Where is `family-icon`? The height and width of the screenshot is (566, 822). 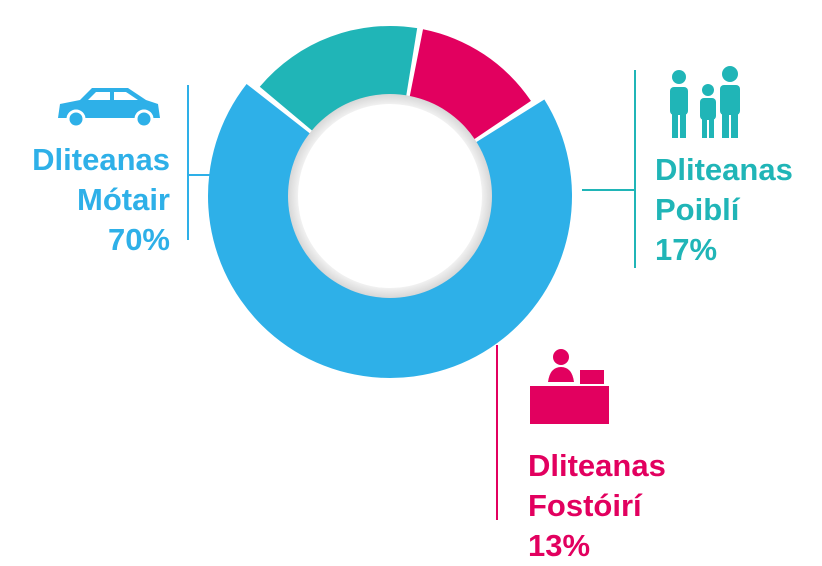 family-icon is located at coordinates (705, 102).